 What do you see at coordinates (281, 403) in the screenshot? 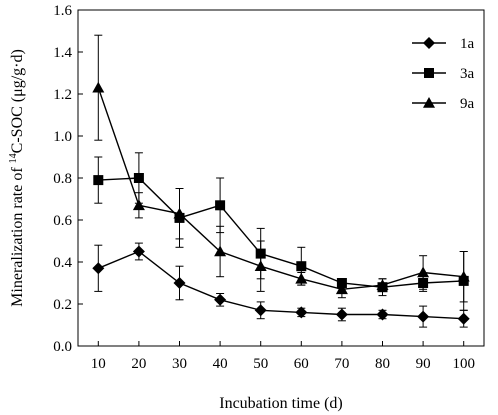
I see `x-axis-title: Incubation time (d)` at bounding box center [281, 403].